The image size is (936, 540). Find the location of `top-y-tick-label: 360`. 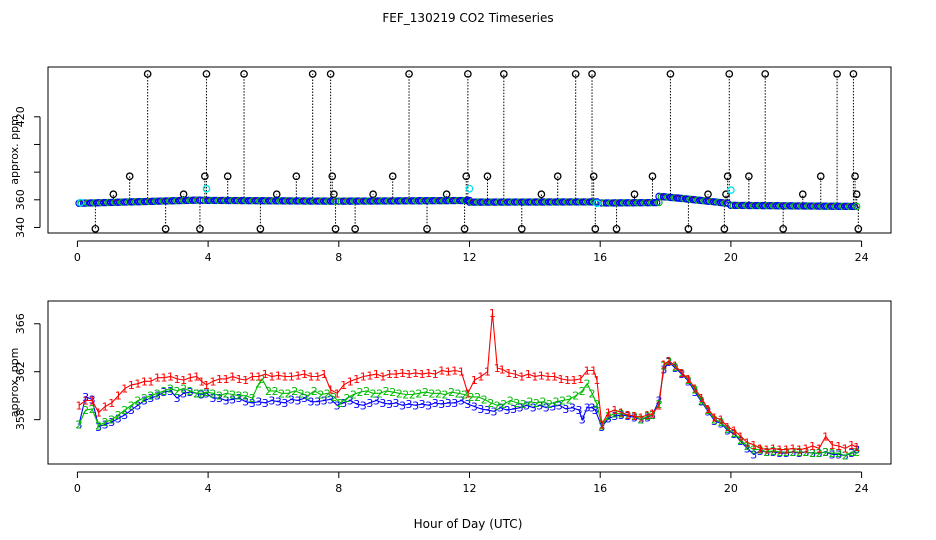

top-y-tick-label: 360 is located at coordinates (20, 199).